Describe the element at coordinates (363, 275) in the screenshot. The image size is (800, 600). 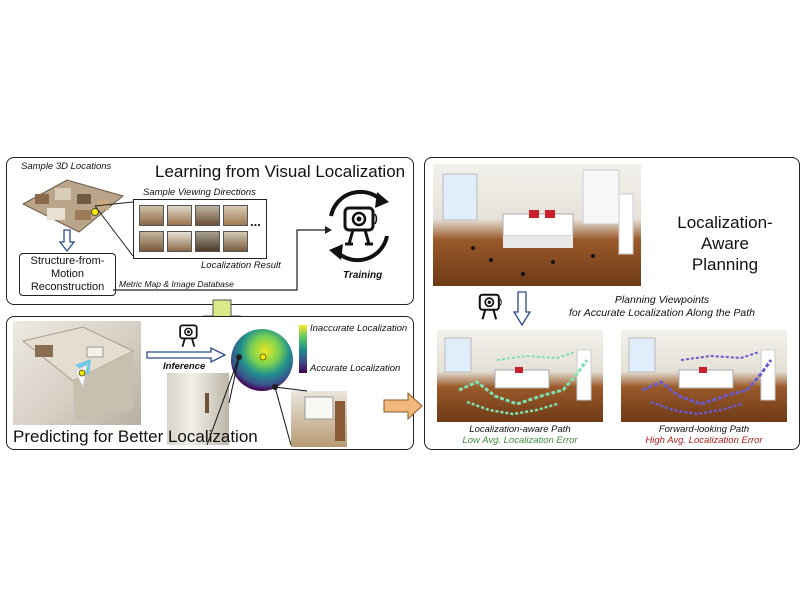
I see `training-label: Training` at that location.